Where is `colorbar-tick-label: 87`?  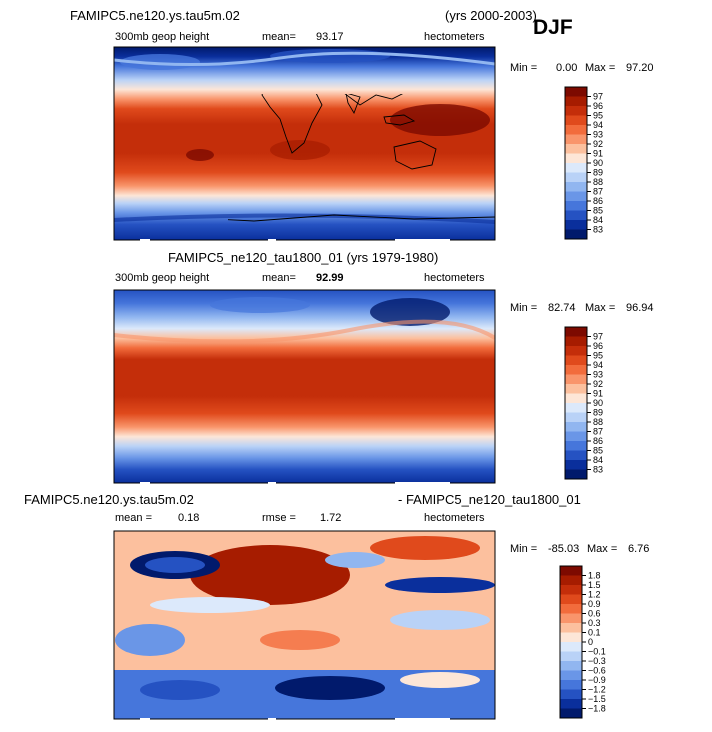 colorbar-tick-label: 87 is located at coordinates (598, 432).